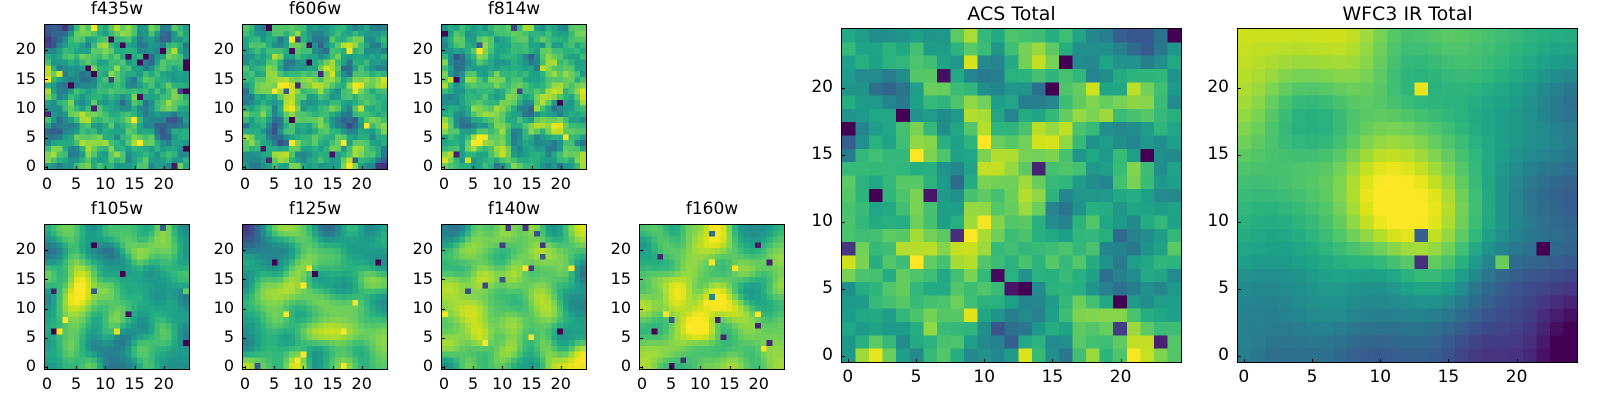  I want to click on ytick-label-f814w-20: 20, so click(422, 49).